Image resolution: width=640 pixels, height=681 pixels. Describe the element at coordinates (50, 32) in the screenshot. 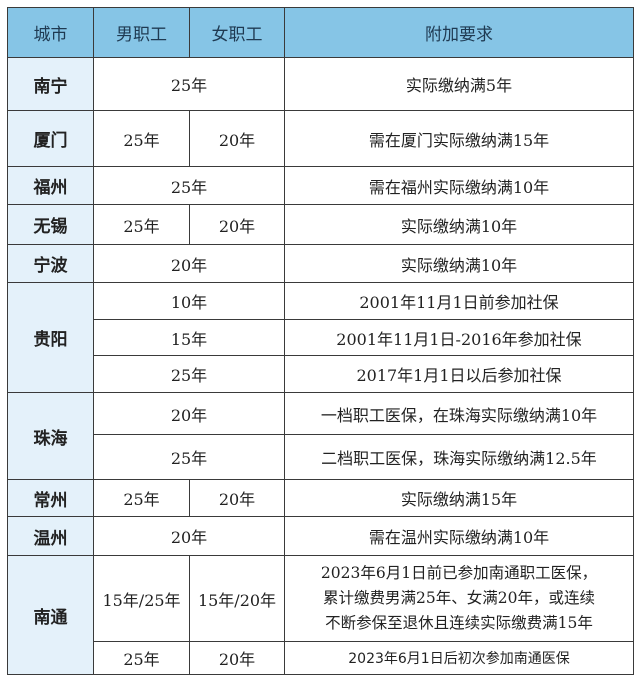

I see `header-city: 城市` at that location.